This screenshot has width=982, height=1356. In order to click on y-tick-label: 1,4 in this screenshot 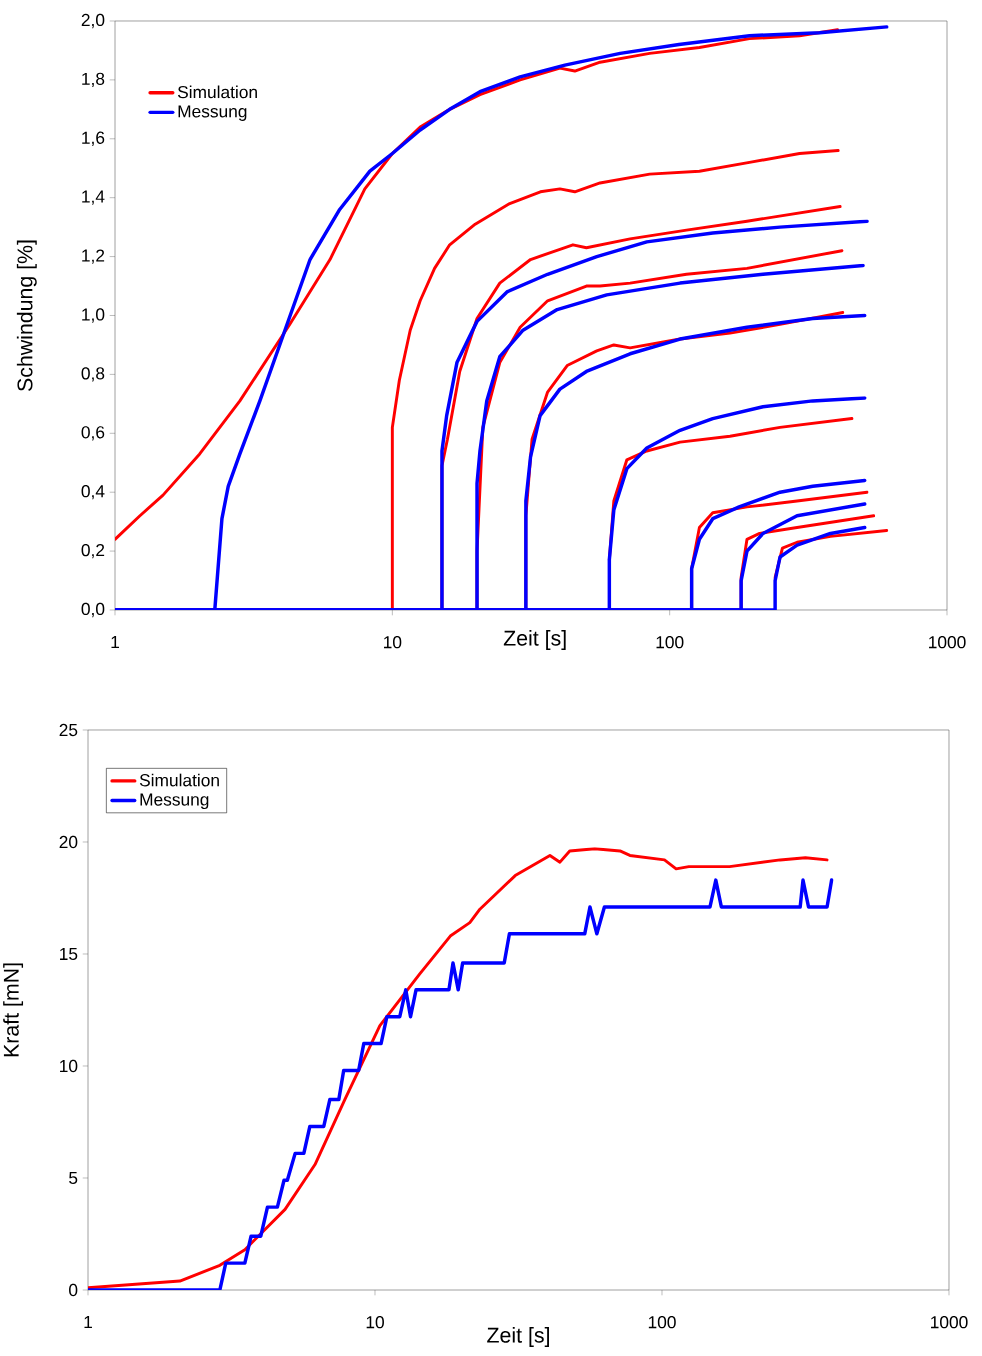, I will do `click(93, 197)`.